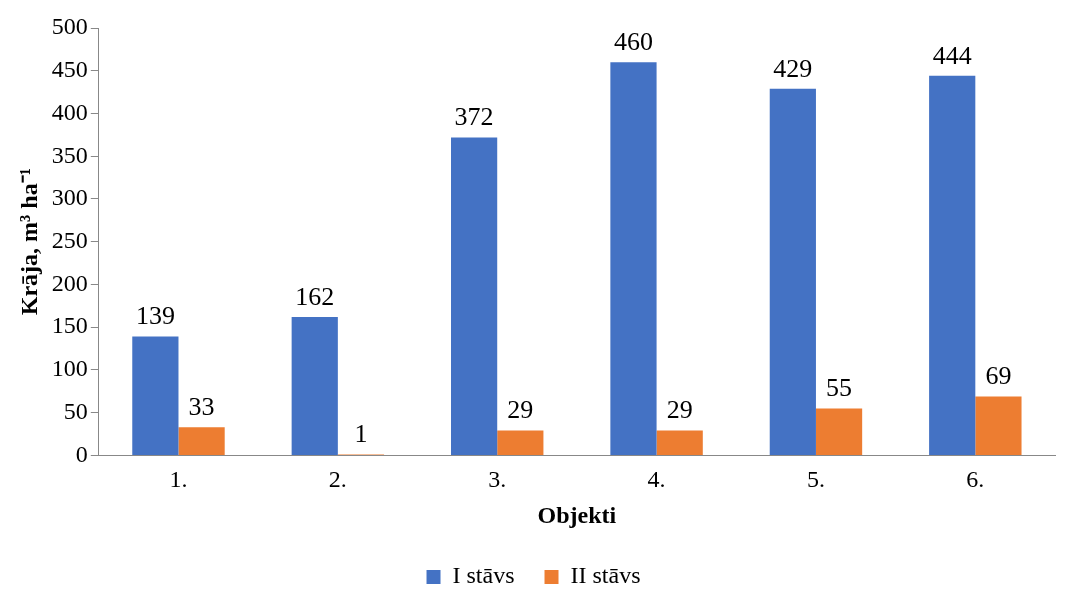 Image resolution: width=1083 pixels, height=611 pixels. I want to click on y-tick-label: 350, so click(69, 154).